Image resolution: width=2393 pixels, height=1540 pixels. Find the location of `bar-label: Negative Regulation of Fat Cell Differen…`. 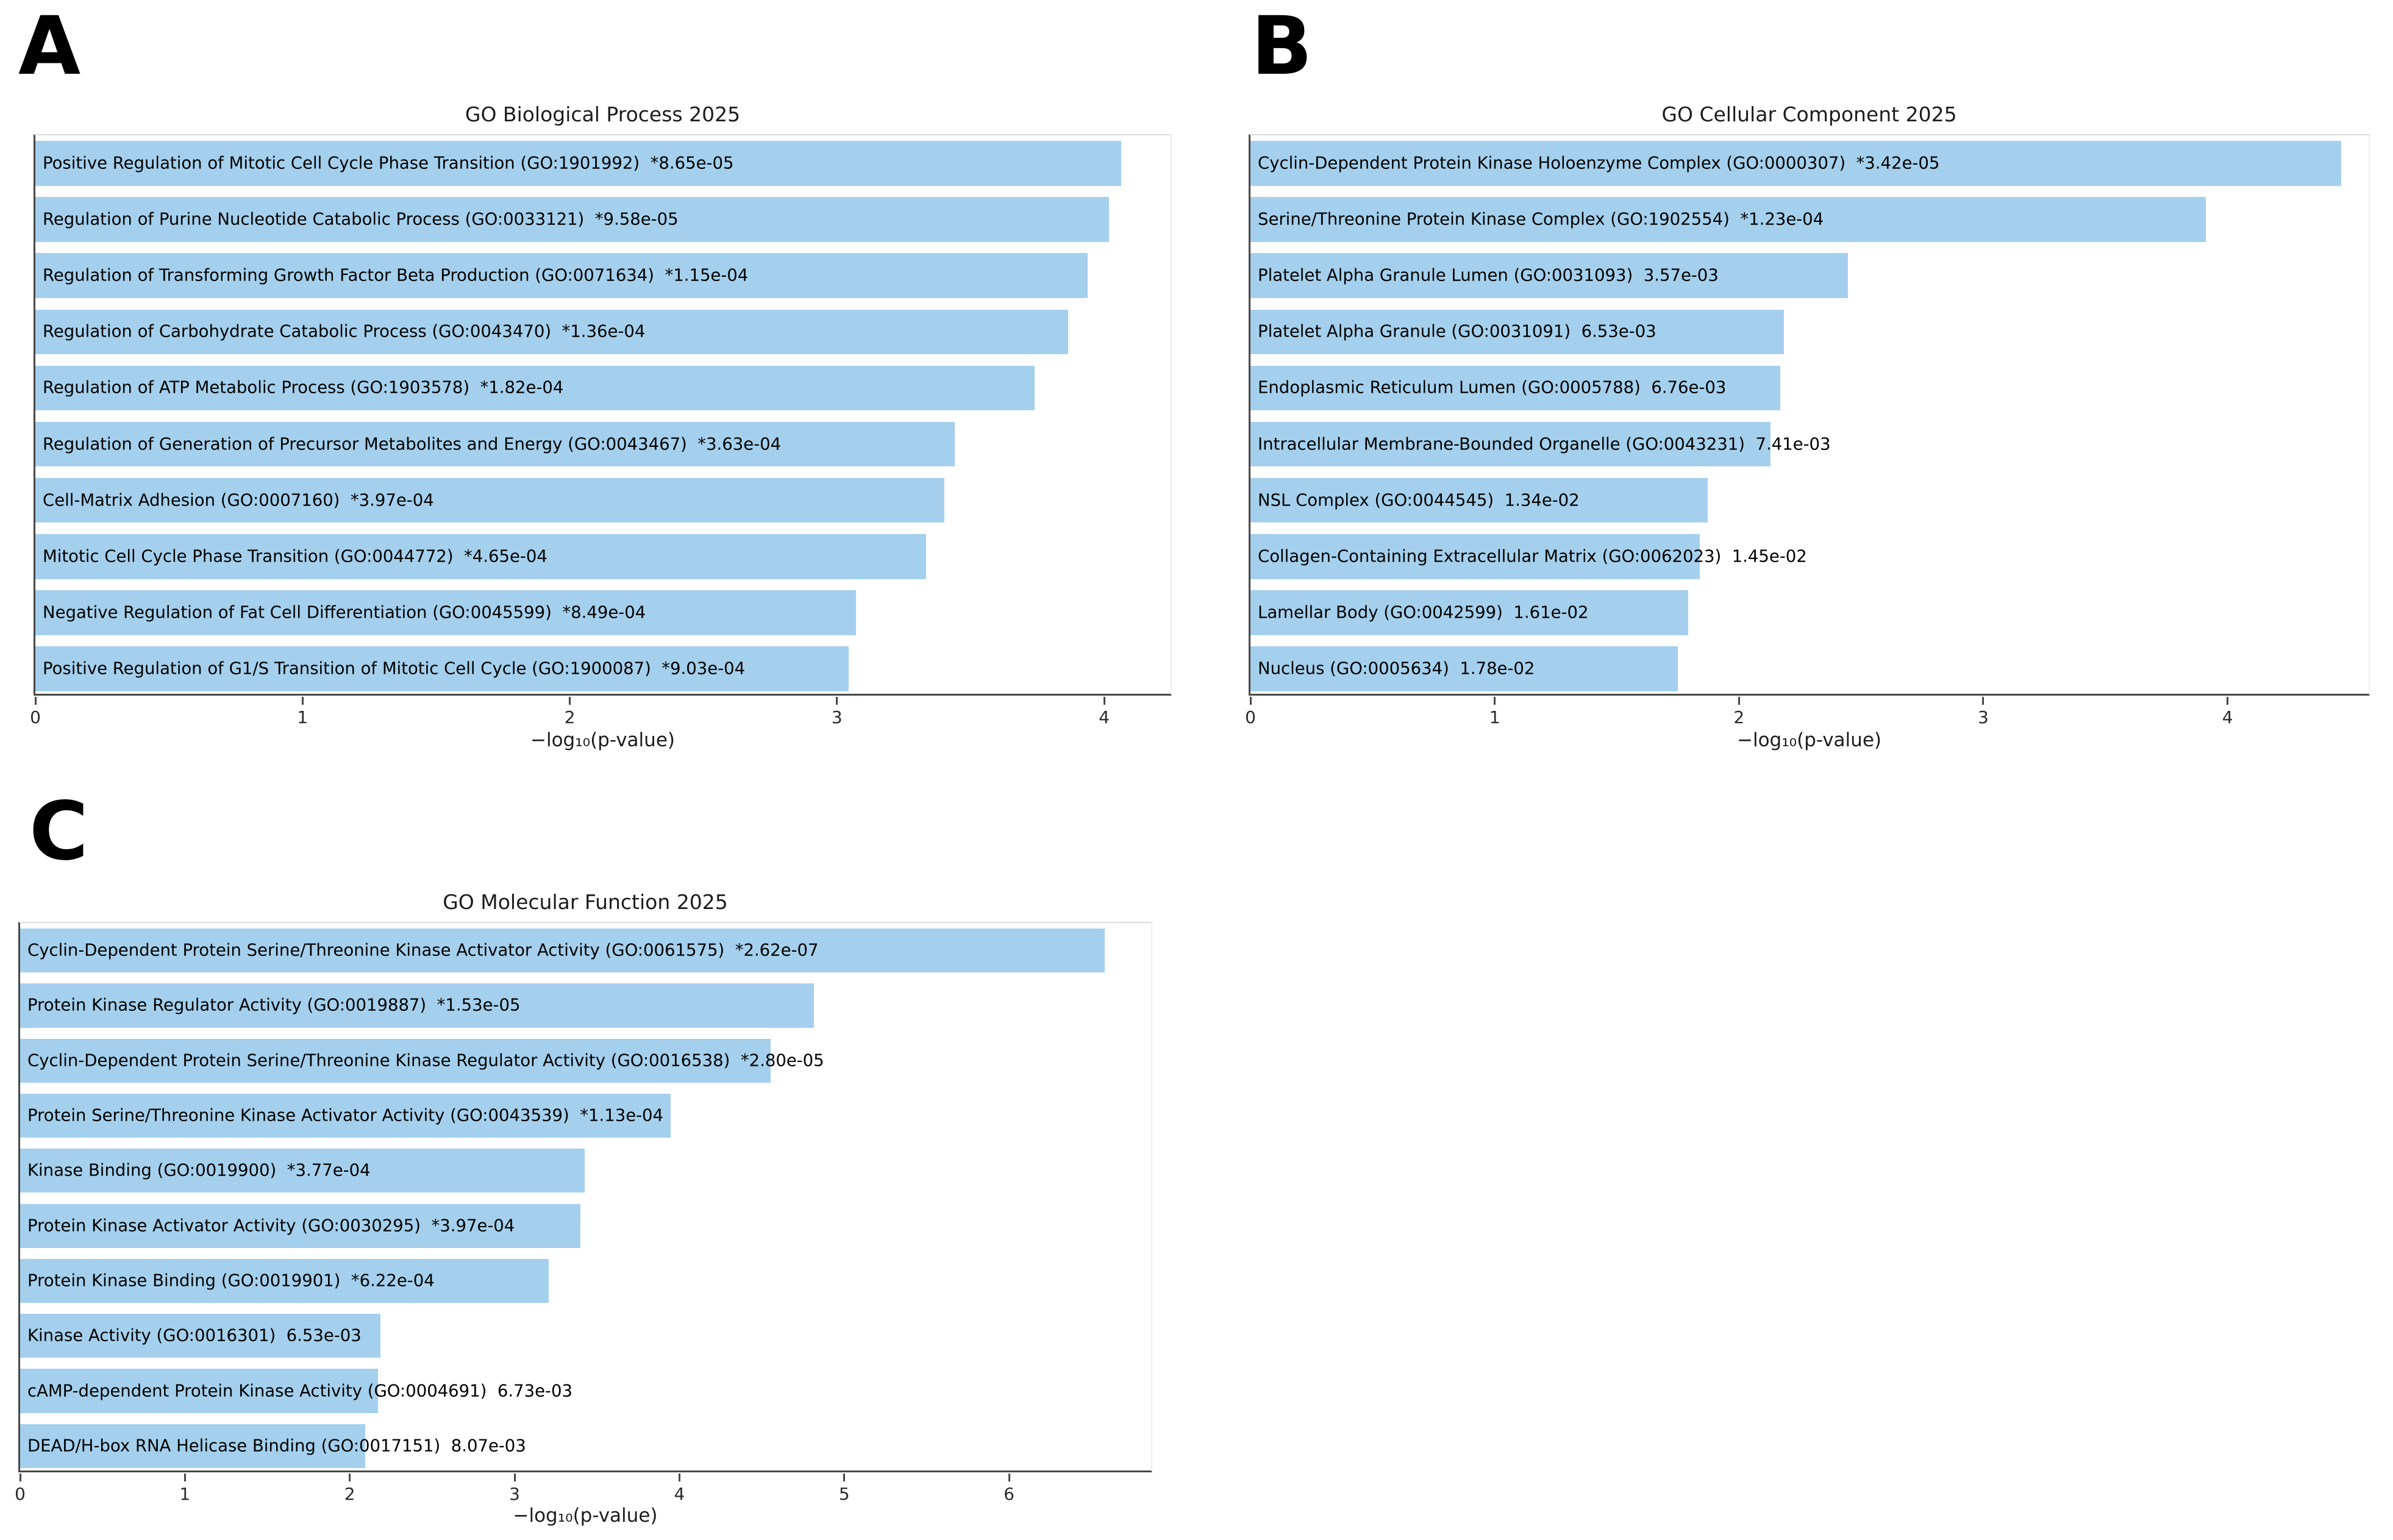

bar-label: Negative Regulation of Fat Cell Differen… is located at coordinates (345, 612).